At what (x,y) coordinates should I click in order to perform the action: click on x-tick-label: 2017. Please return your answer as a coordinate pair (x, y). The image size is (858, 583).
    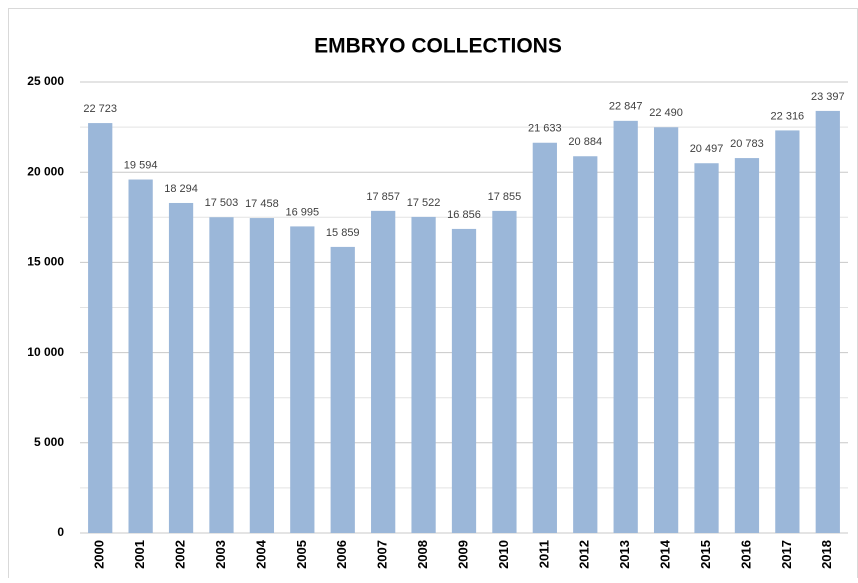
    Looking at the image, I should click on (786, 554).